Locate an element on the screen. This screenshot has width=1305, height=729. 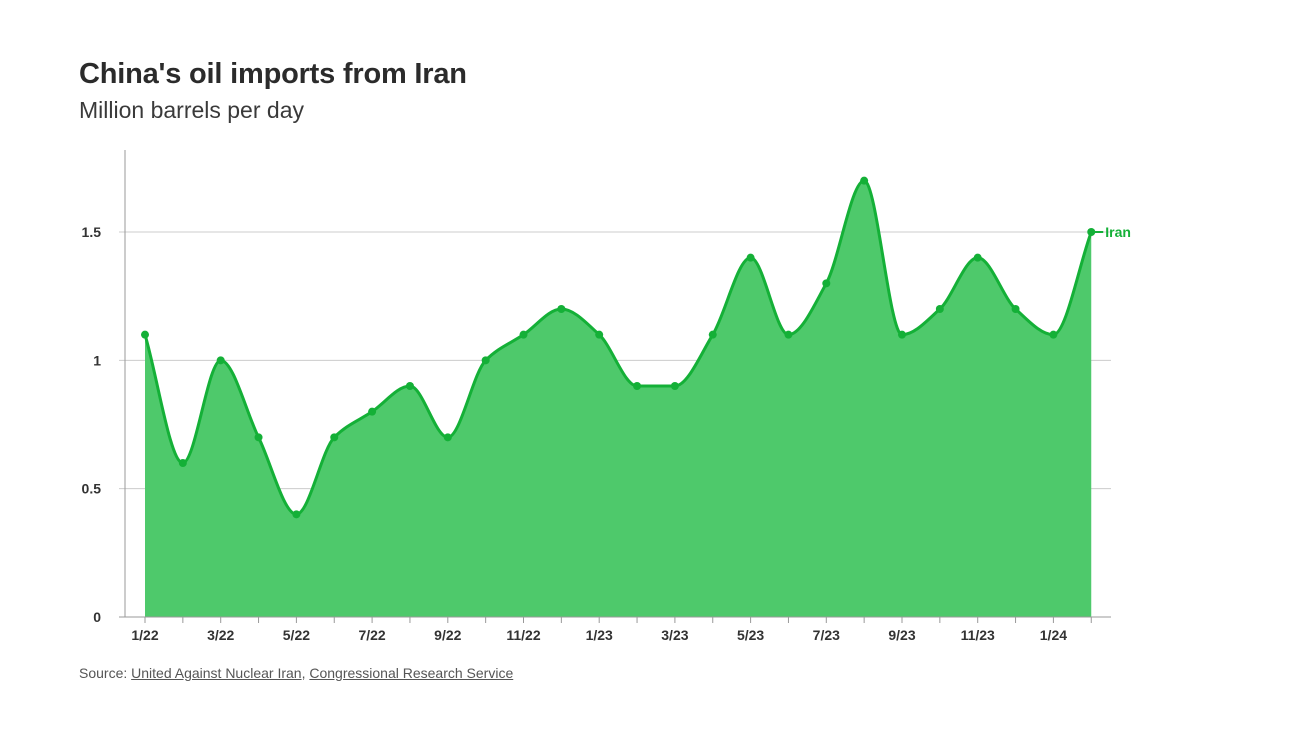
y-tick-label: 0.5 is located at coordinates (92, 489).